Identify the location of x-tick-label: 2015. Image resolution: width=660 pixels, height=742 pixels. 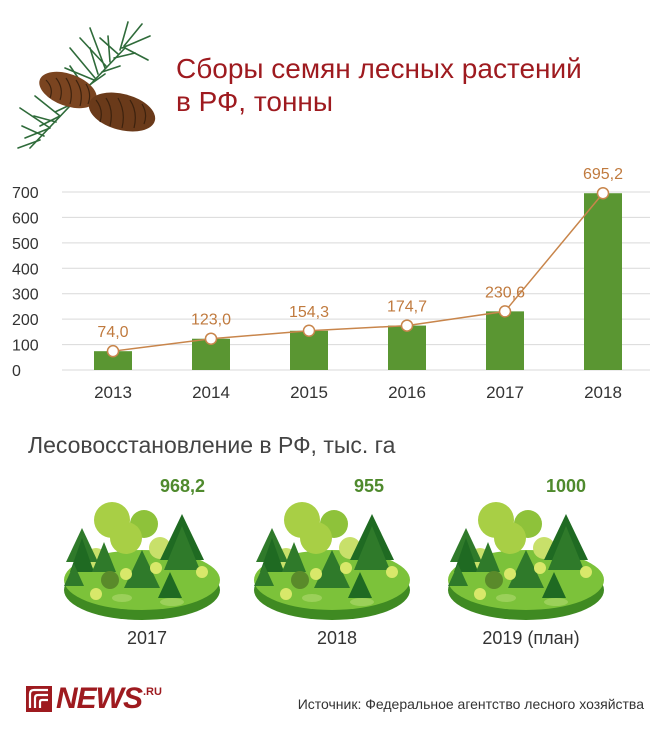
(309, 392).